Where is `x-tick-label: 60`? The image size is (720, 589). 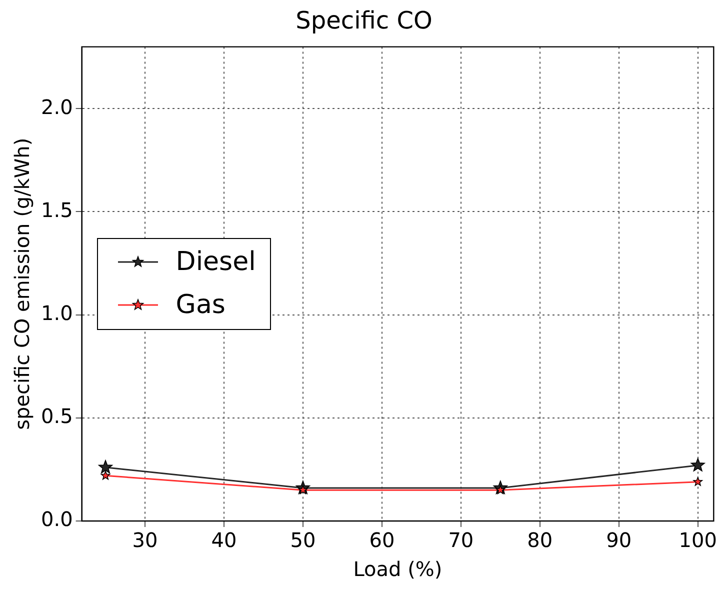 x-tick-label: 60 is located at coordinates (382, 540).